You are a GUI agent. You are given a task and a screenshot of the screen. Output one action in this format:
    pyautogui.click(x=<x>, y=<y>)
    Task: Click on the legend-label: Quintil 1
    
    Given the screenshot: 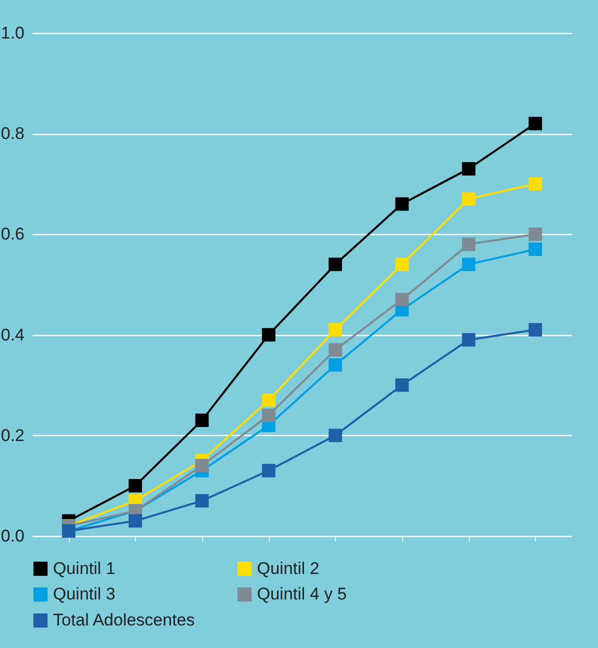 What is the action you would take?
    pyautogui.click(x=84, y=568)
    